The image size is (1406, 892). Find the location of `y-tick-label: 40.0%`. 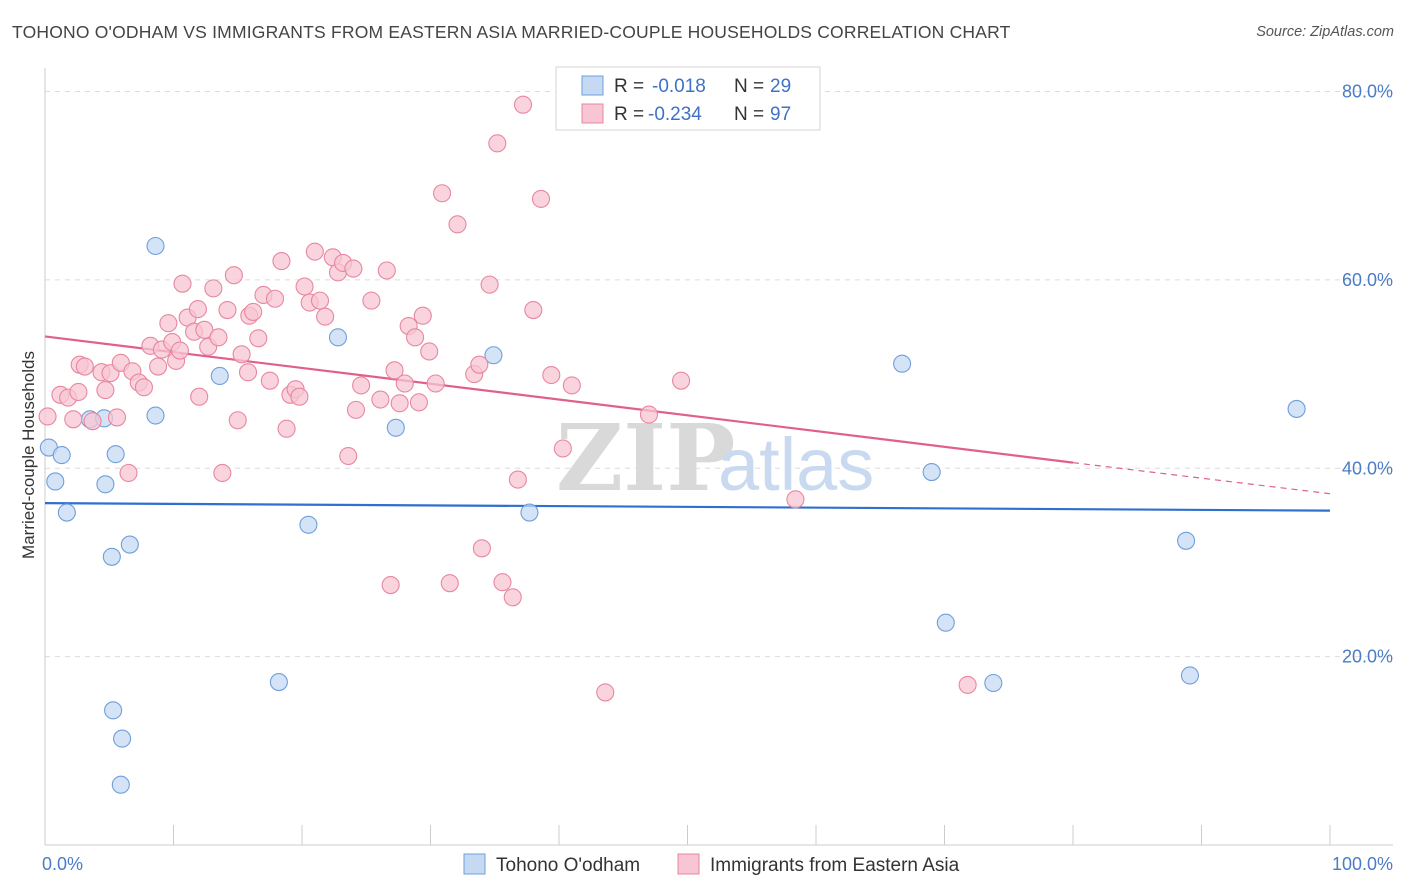

y-tick-label: 40.0% is located at coordinates (1367, 468).